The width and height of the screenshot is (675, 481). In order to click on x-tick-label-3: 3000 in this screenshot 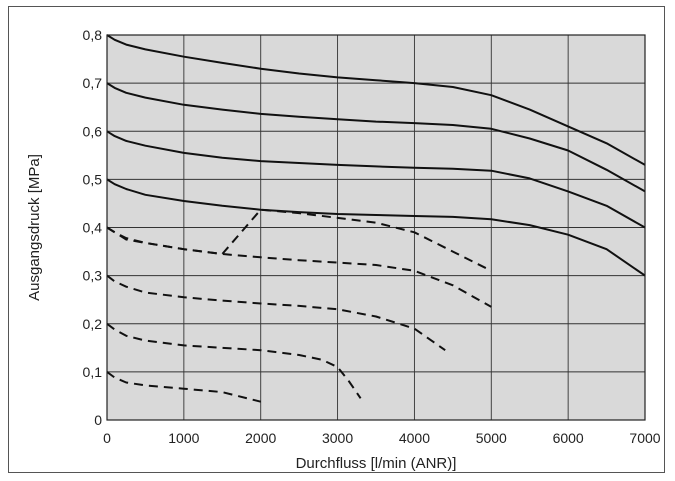, I will do `click(337, 438)`.